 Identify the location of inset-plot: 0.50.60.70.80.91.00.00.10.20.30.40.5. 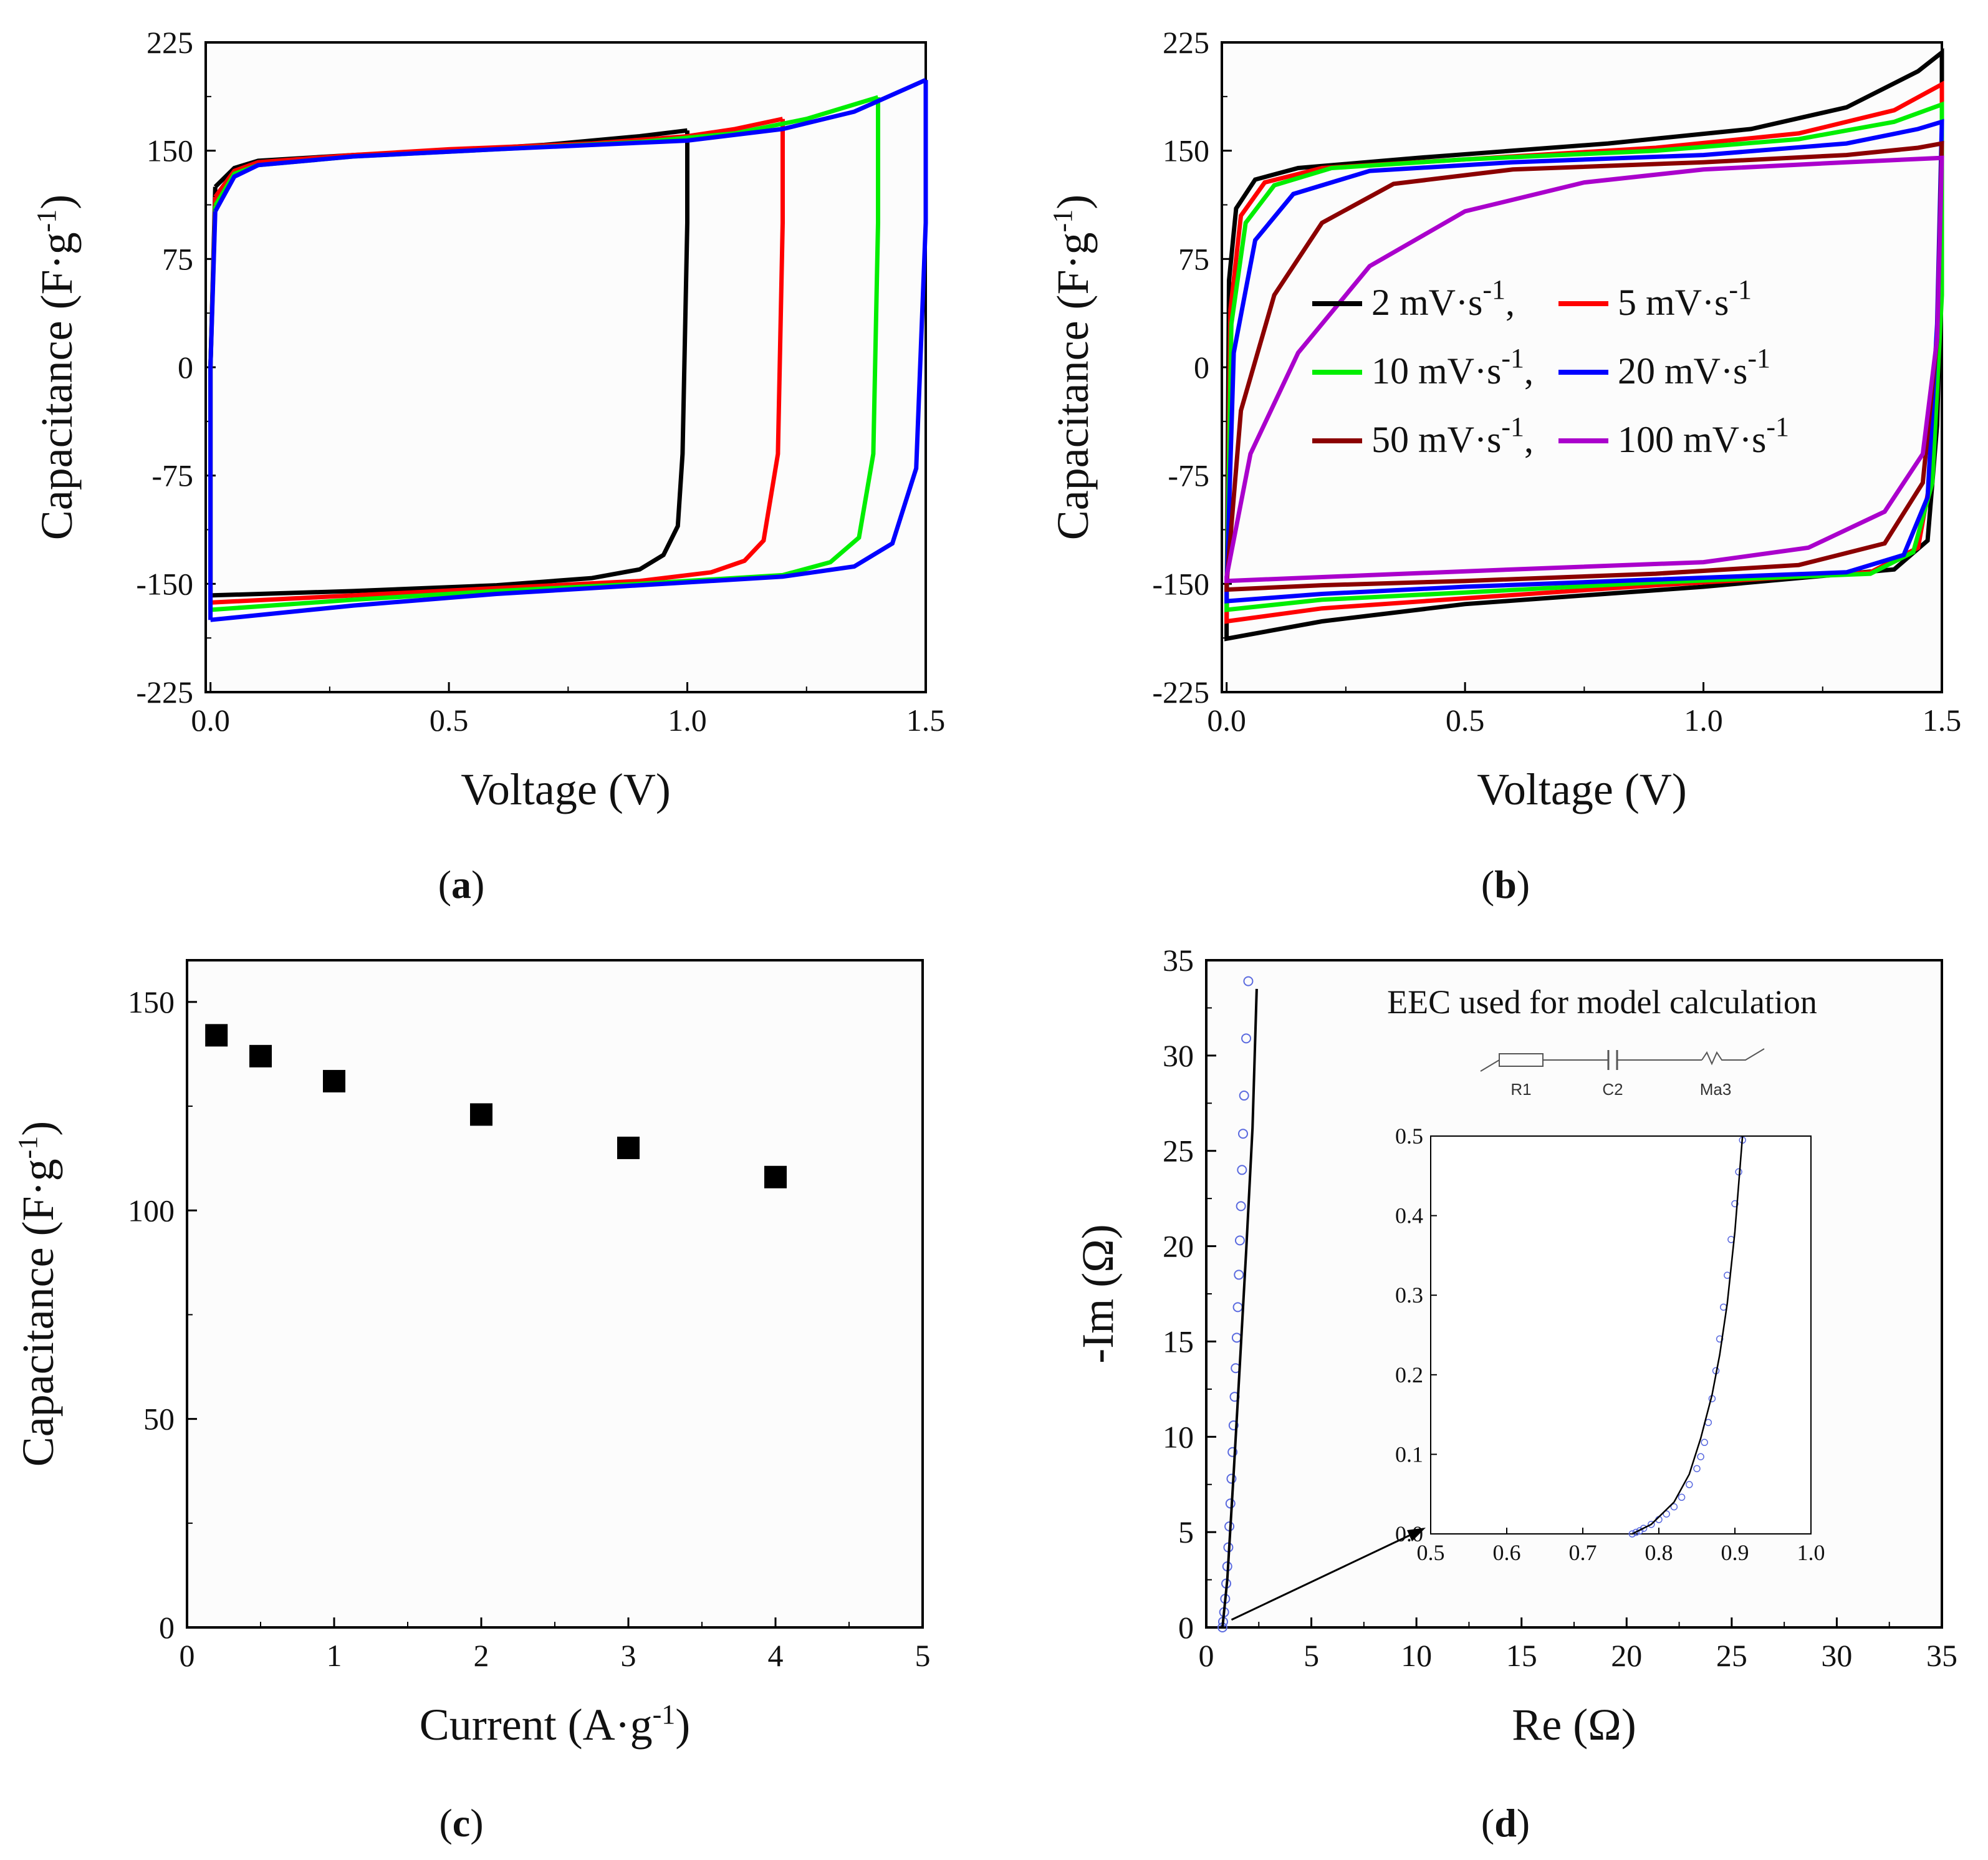
(1610, 1344).